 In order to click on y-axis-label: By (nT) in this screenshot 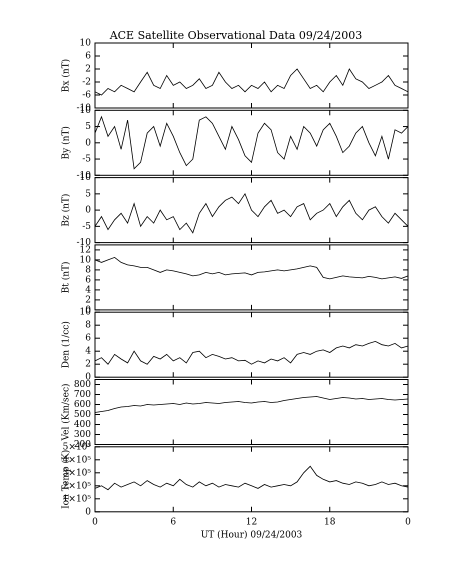, I will do `click(66, 142)`.